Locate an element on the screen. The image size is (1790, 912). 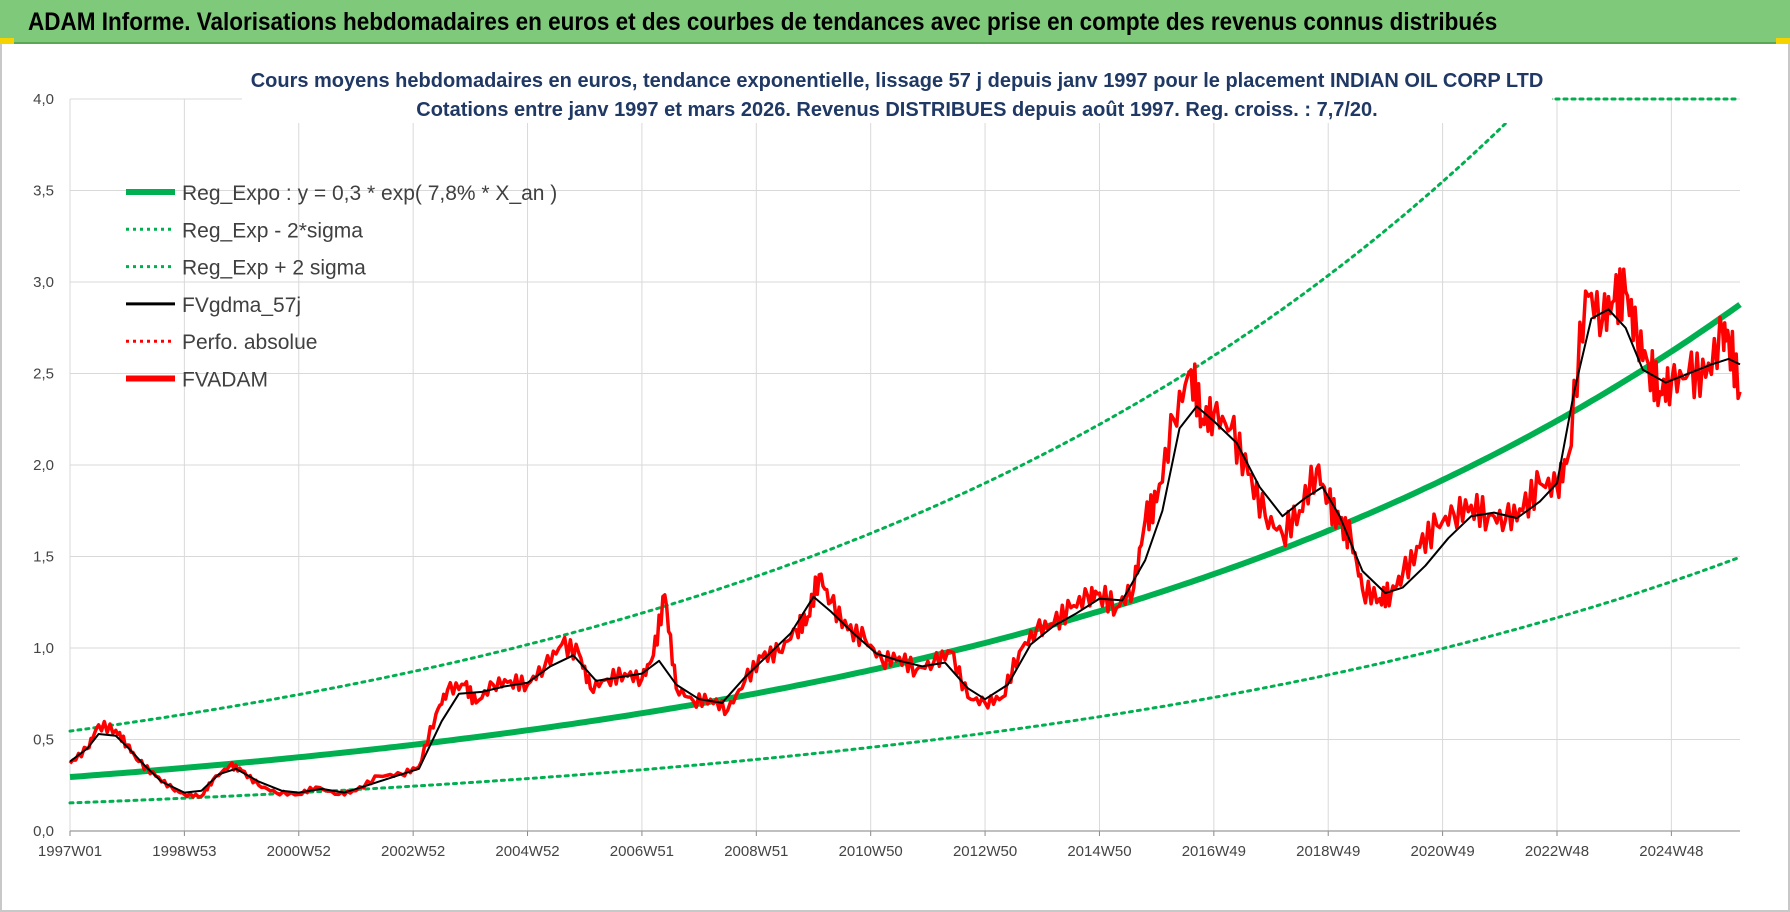
x-tick-label: 2004W52 is located at coordinates (527, 851).